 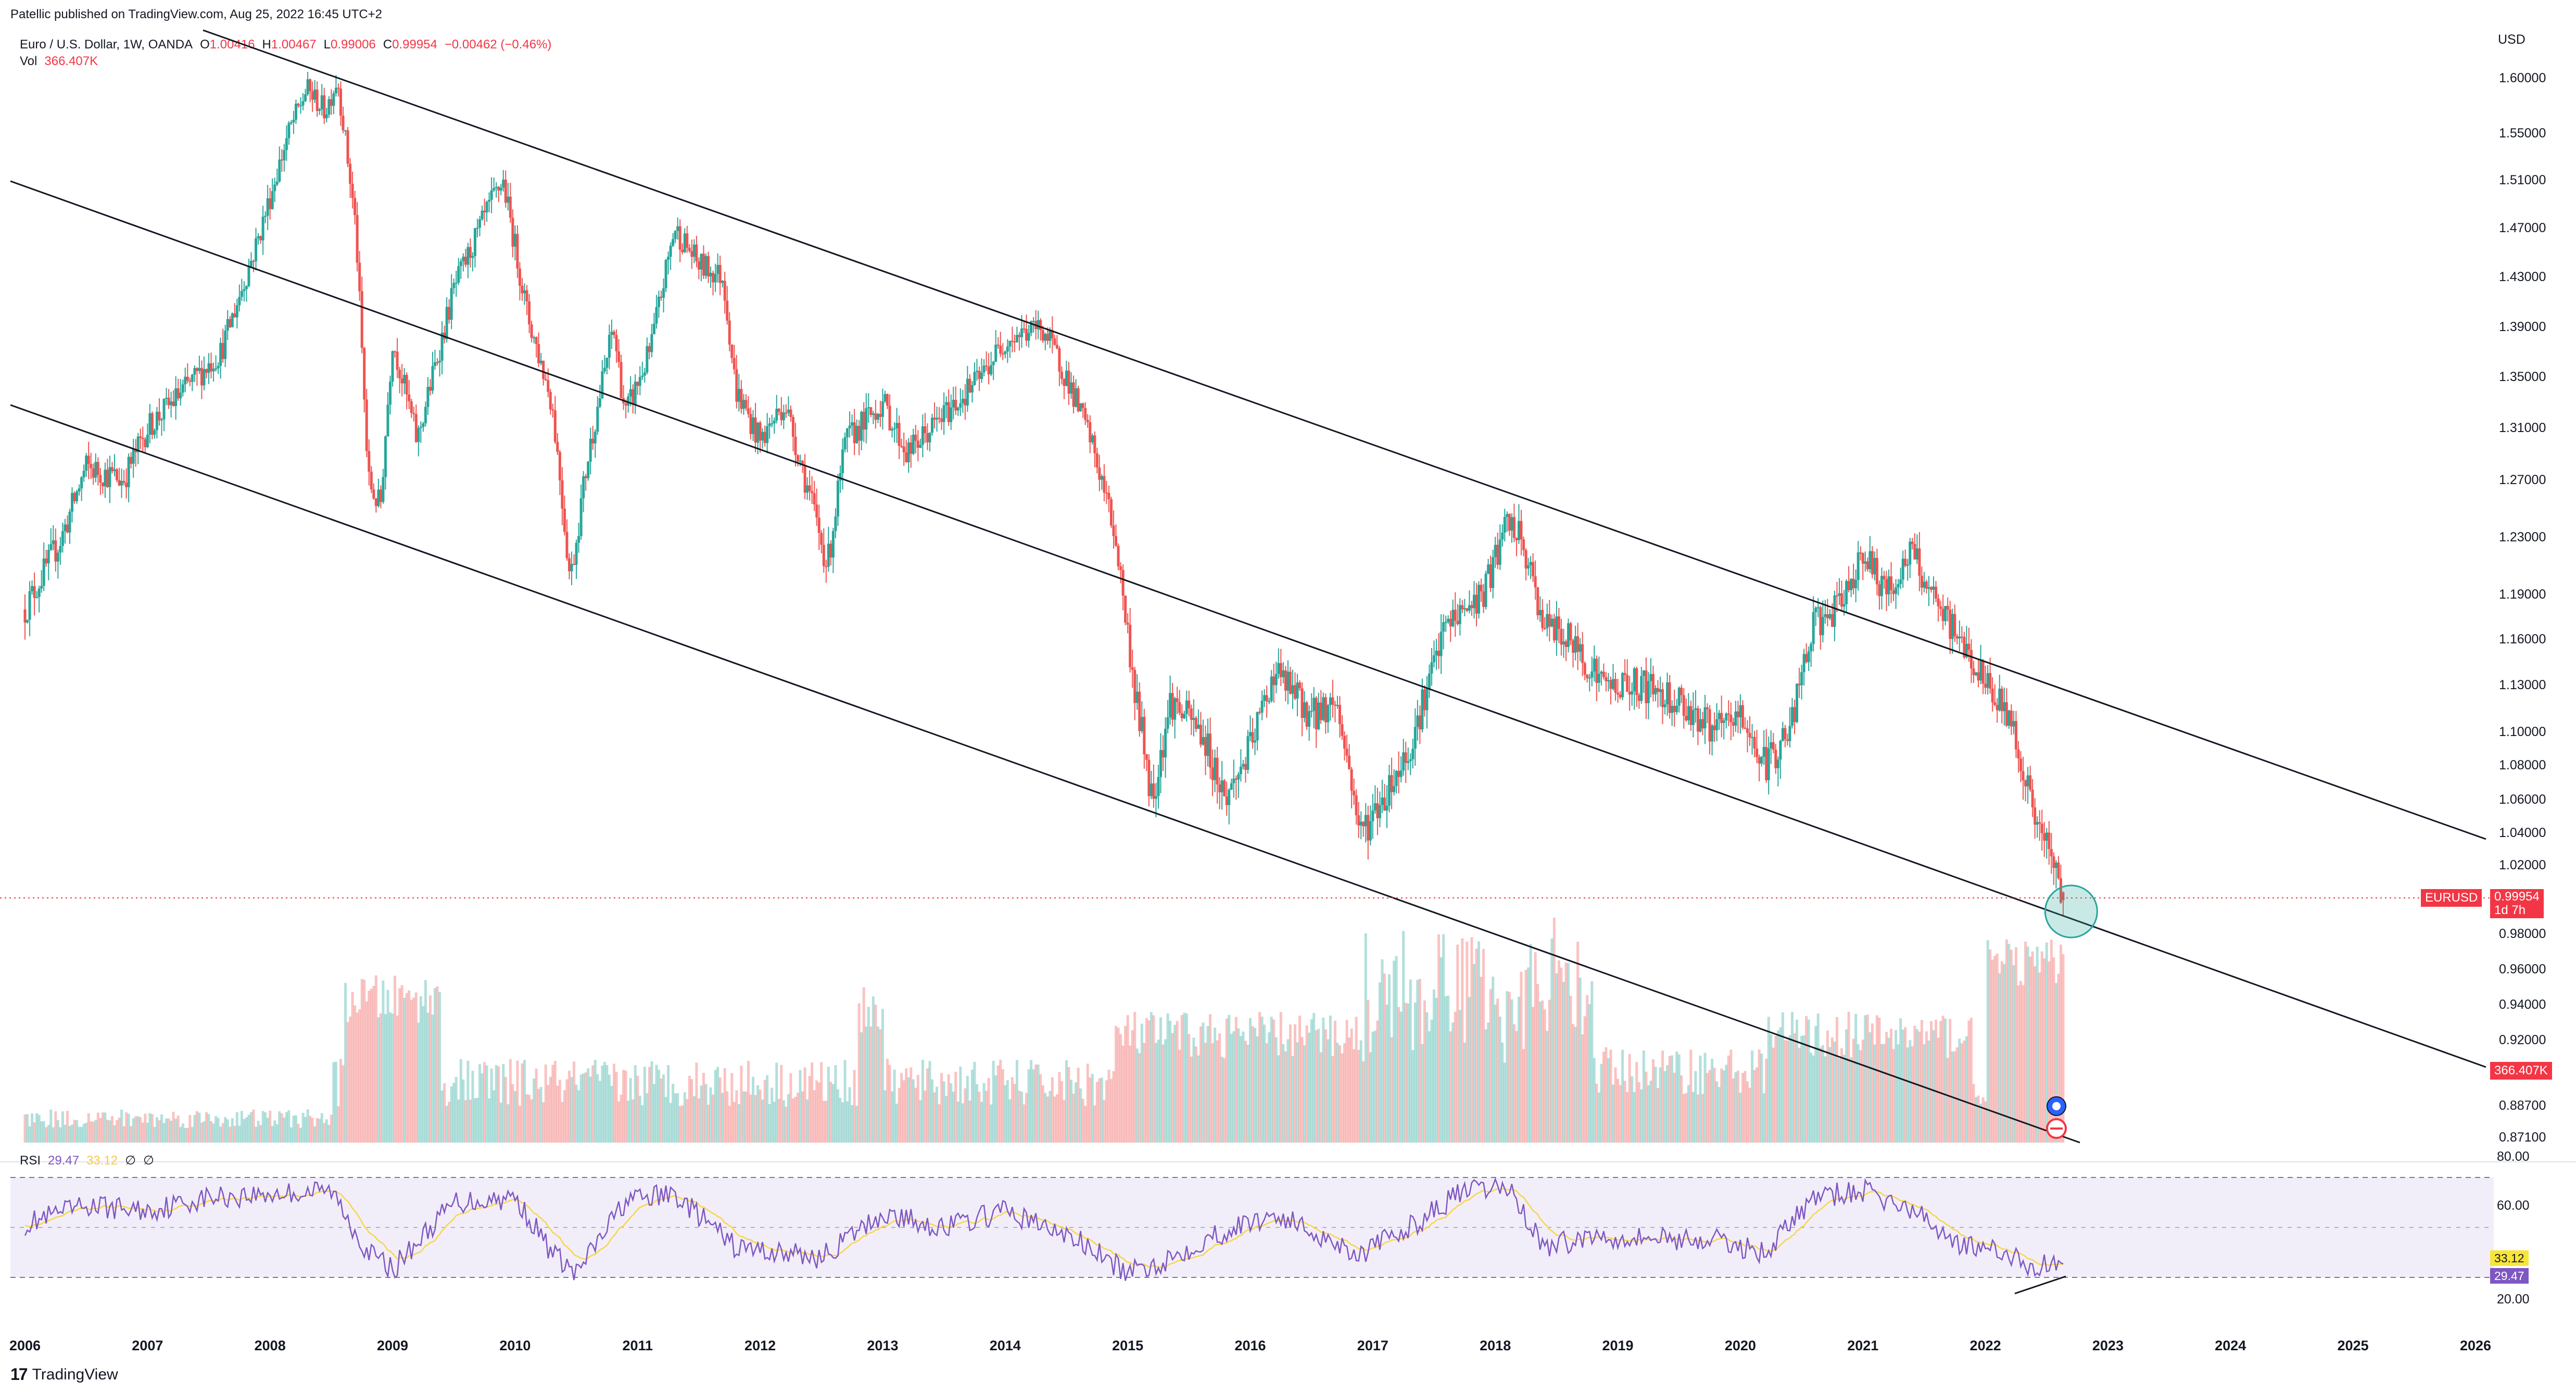 What do you see at coordinates (87, 1160) in the screenshot?
I see `rsi-legend: RSI 29.47 33.12 ∅ ∅` at bounding box center [87, 1160].